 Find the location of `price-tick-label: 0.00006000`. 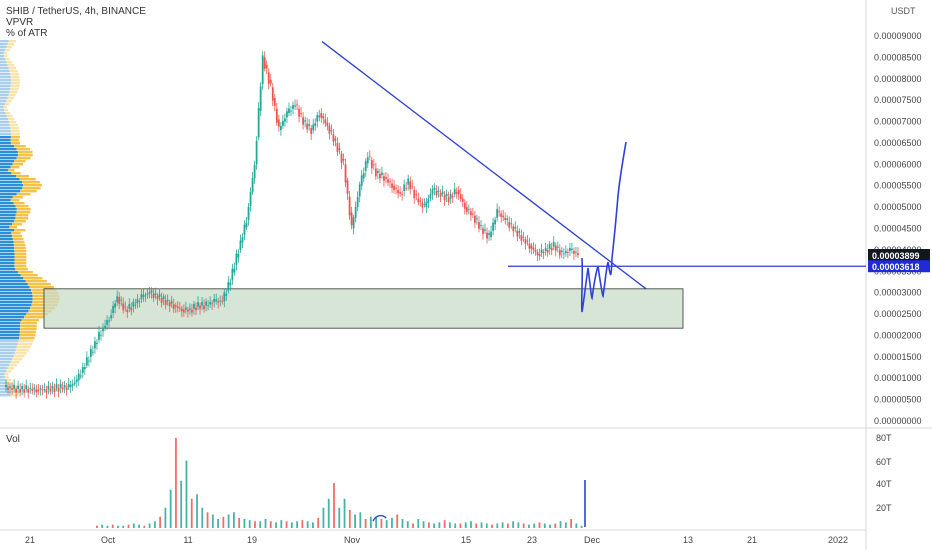

price-tick-label: 0.00006000 is located at coordinates (898, 164).